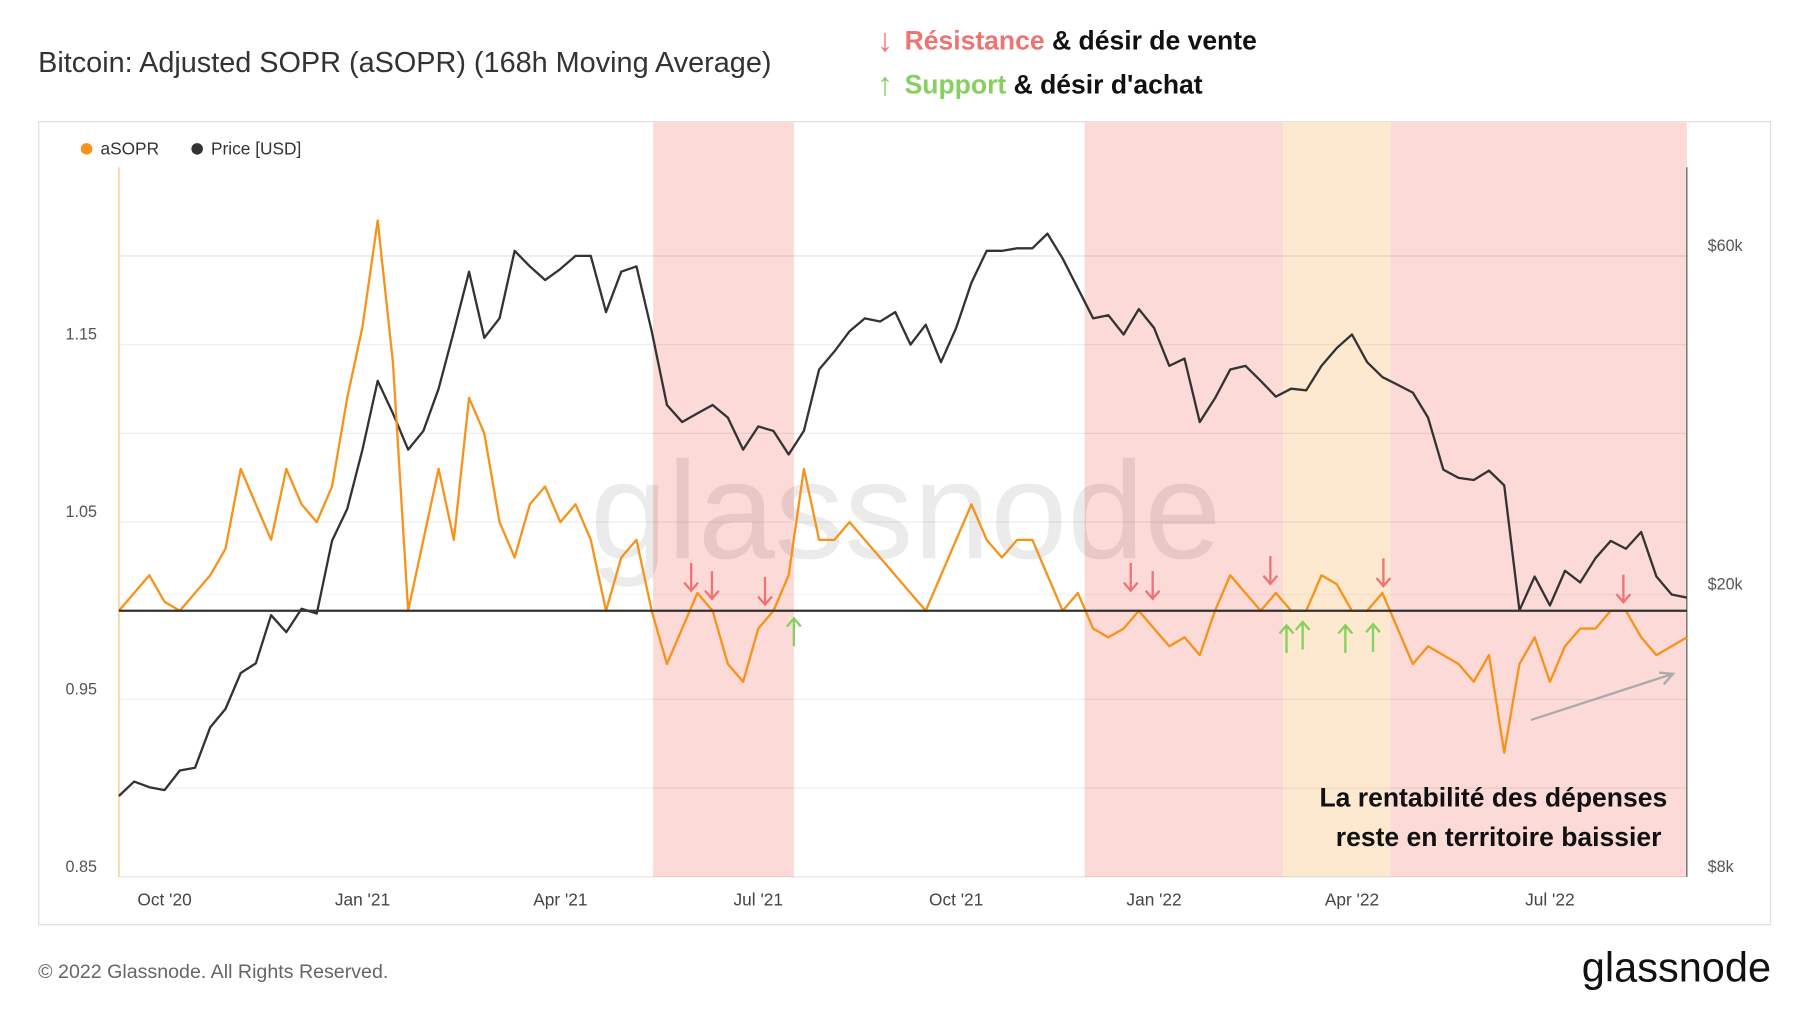 This screenshot has width=1800, height=1013. I want to click on y-tick-label: 0.95, so click(81, 690).